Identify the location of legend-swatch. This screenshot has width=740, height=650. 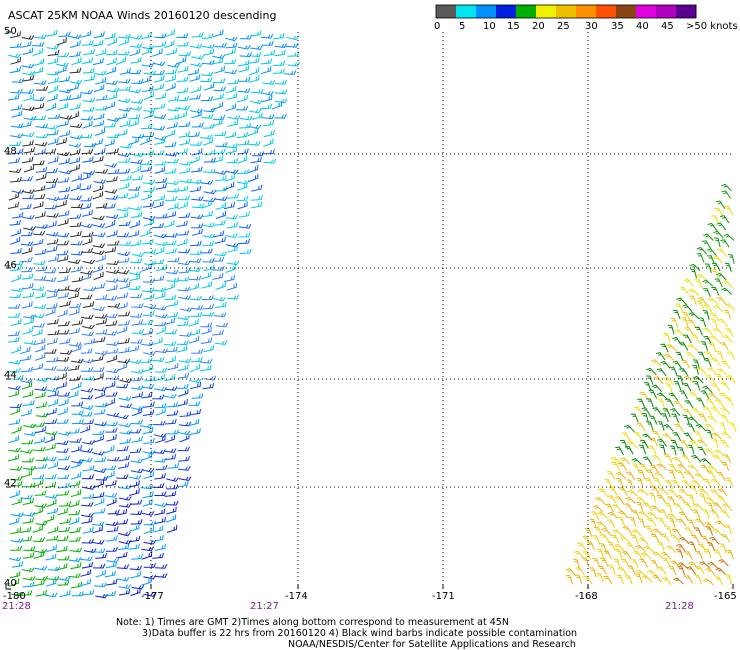
(606, 11).